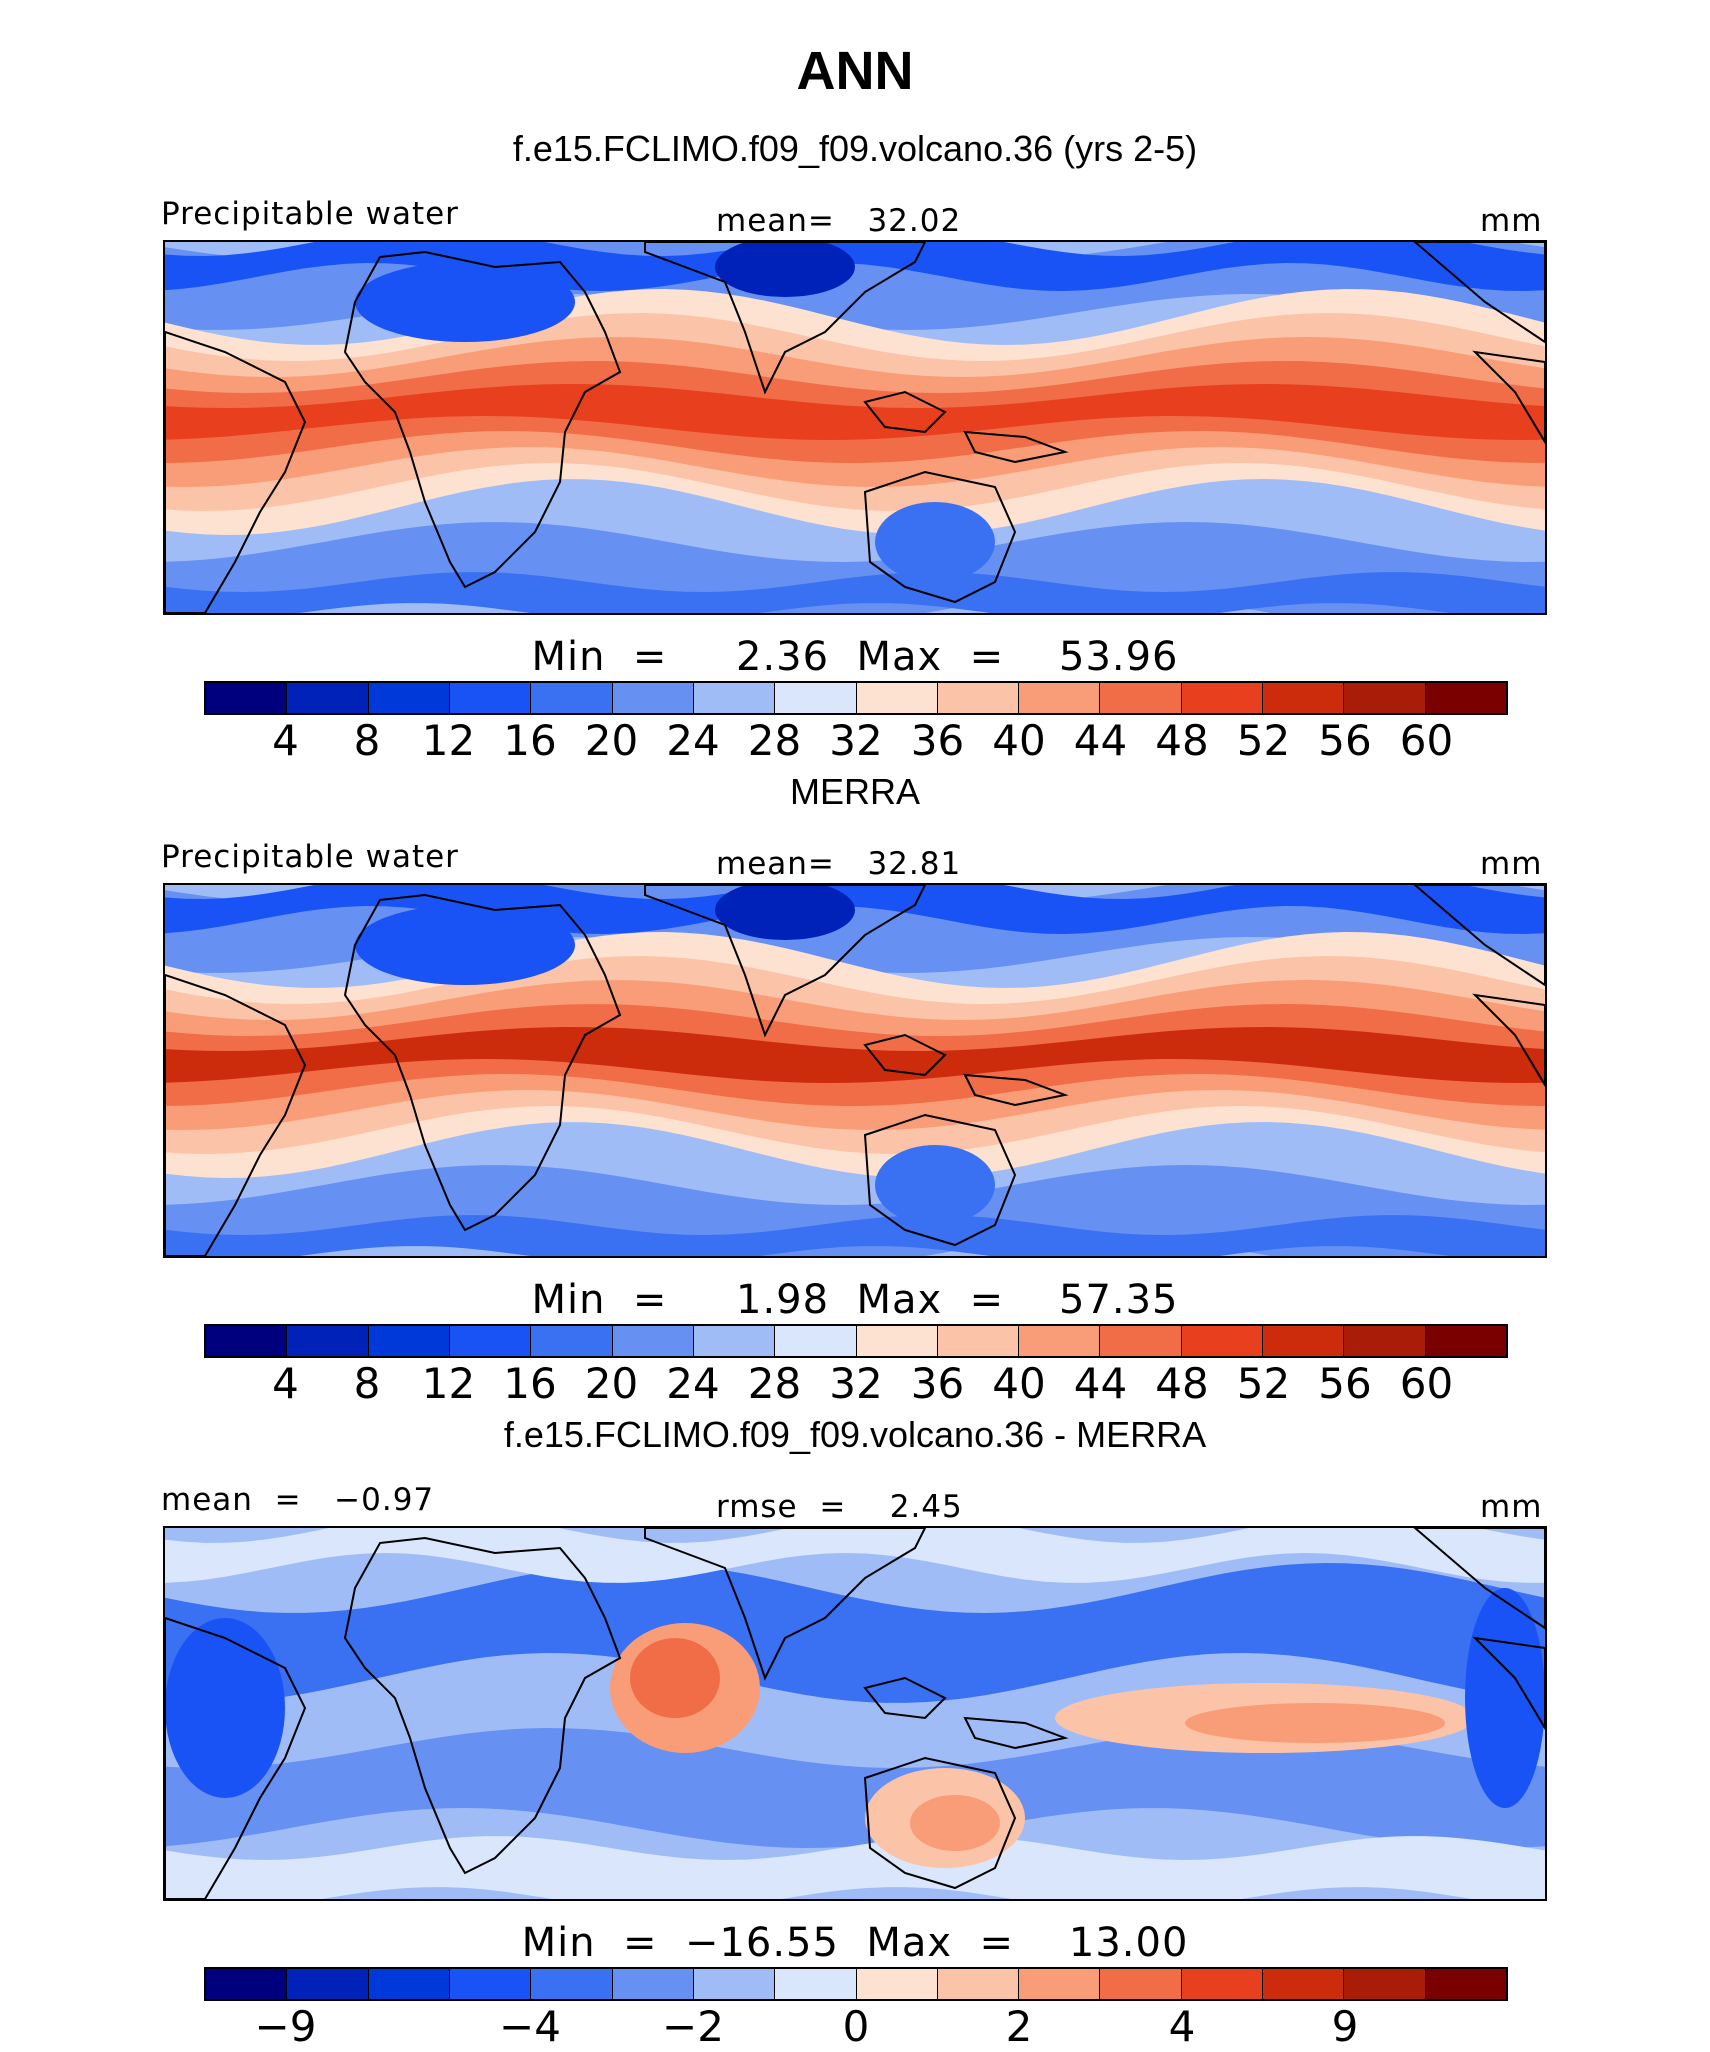  I want to click on panel-title: f.e15.FCLIMO.f09_f09.volcano.36 - MERRA, so click(855, 1434).